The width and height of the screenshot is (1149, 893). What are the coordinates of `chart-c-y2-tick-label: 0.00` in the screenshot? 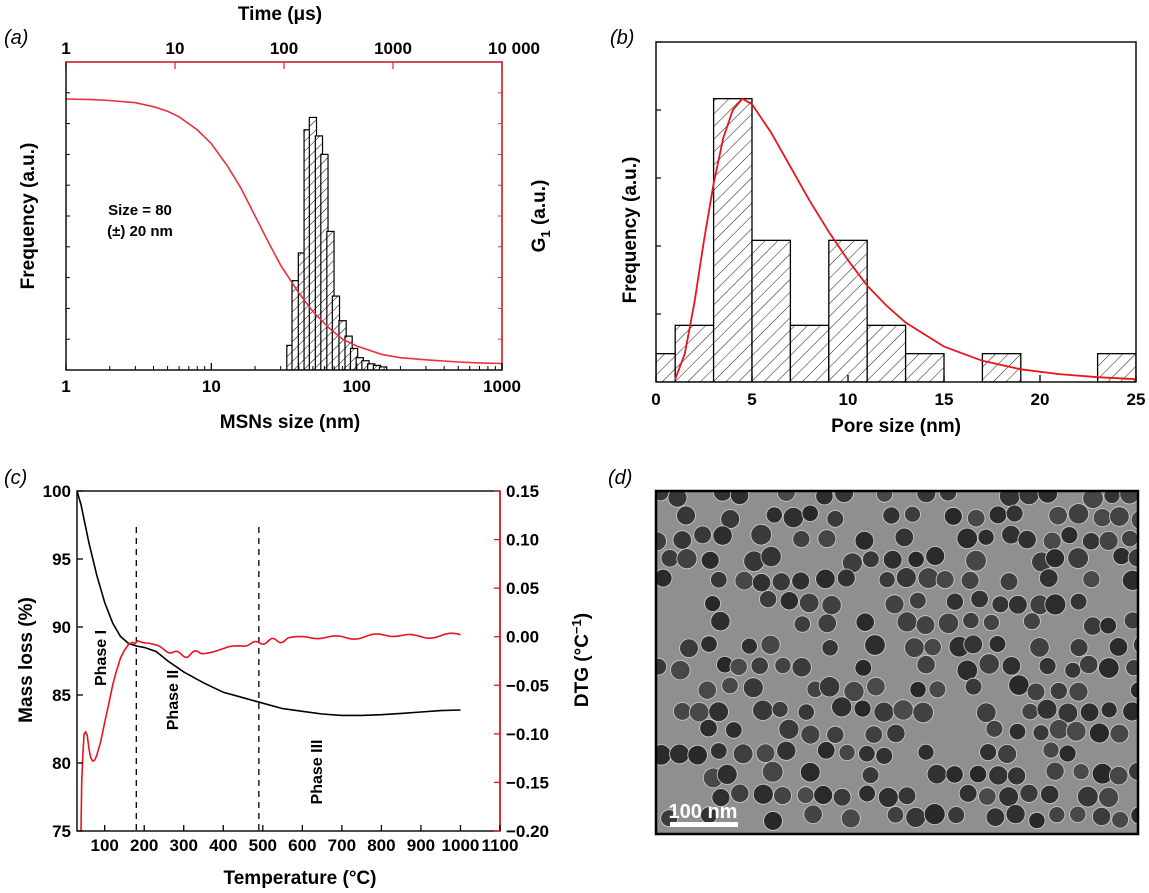 It's located at (522, 637).